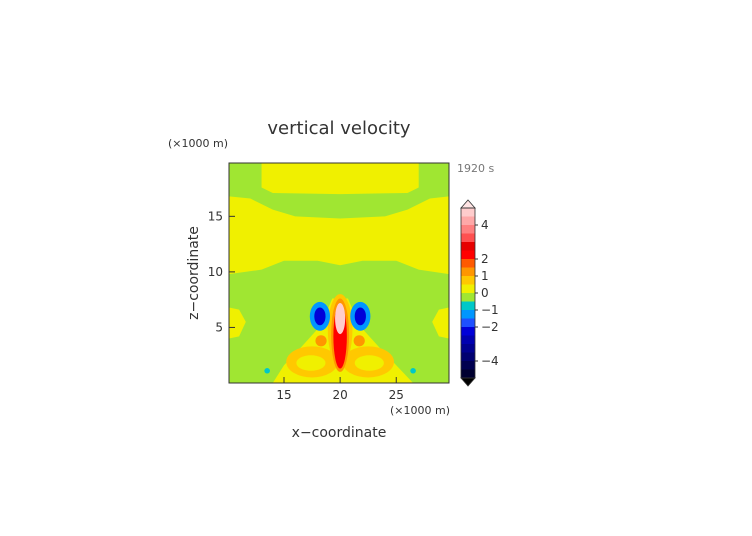 The image size is (752, 536). Describe the element at coordinates (485, 293) in the screenshot. I see `colorbar-tick-label: 0` at that location.